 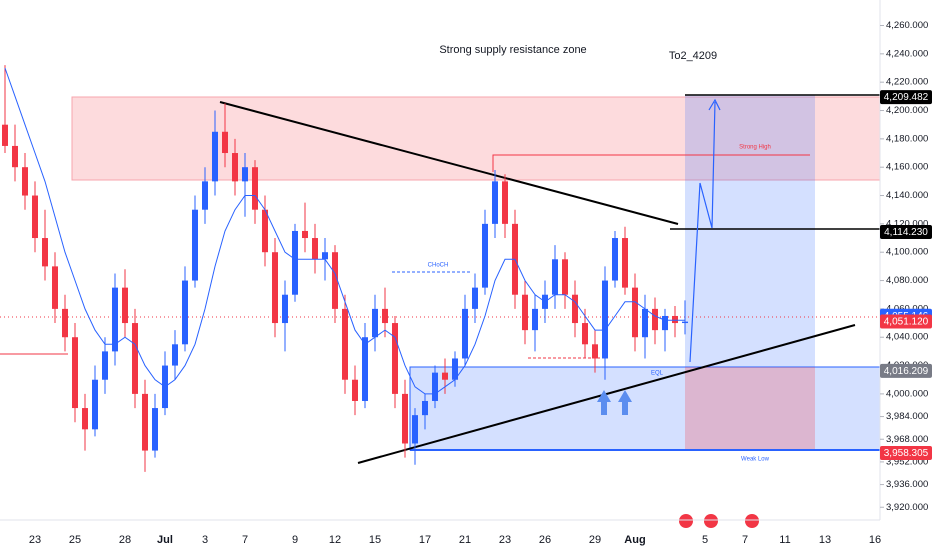 I want to click on target-box, so click(x=750, y=231).